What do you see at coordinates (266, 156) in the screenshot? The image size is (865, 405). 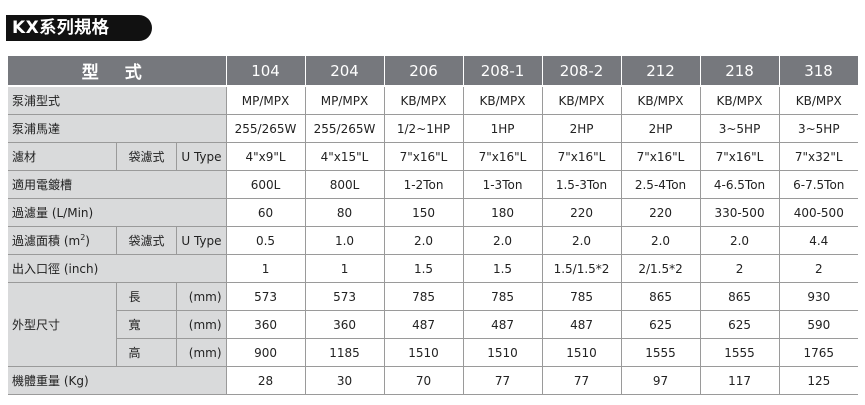 I see `cell: 4"x9"L` at bounding box center [266, 156].